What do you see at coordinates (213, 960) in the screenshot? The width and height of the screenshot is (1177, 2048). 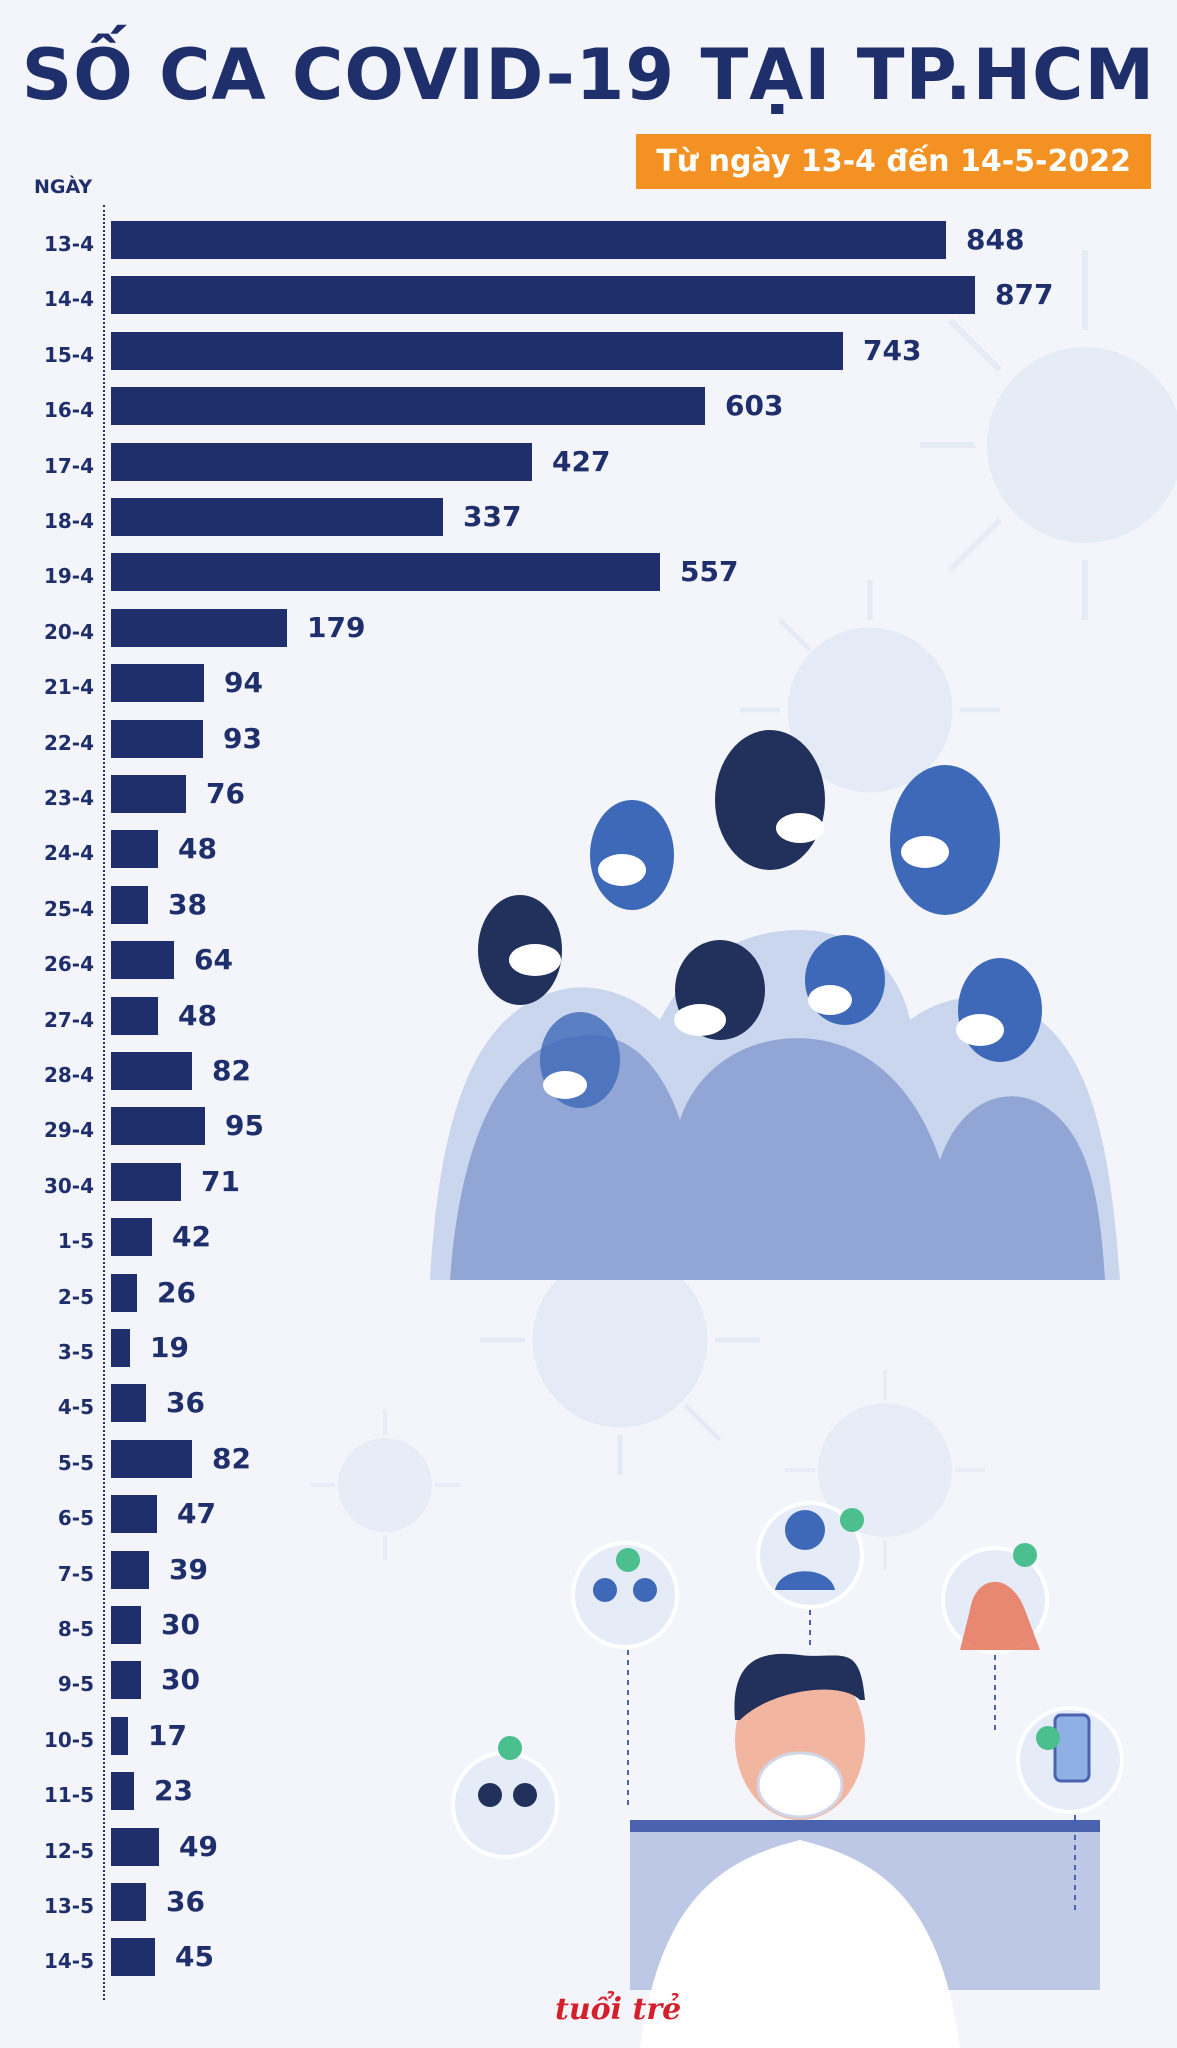 I see `value-label: 64` at bounding box center [213, 960].